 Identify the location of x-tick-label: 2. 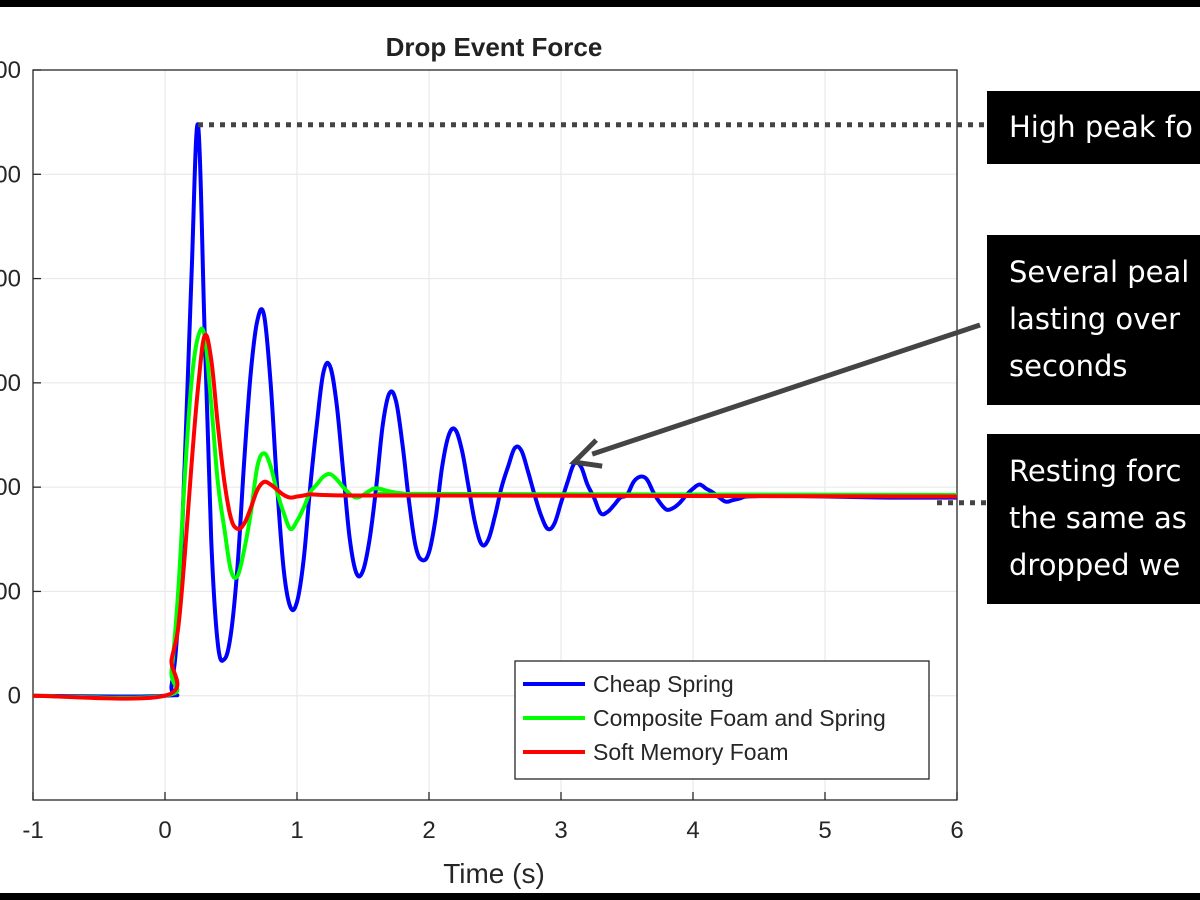
(428, 830).